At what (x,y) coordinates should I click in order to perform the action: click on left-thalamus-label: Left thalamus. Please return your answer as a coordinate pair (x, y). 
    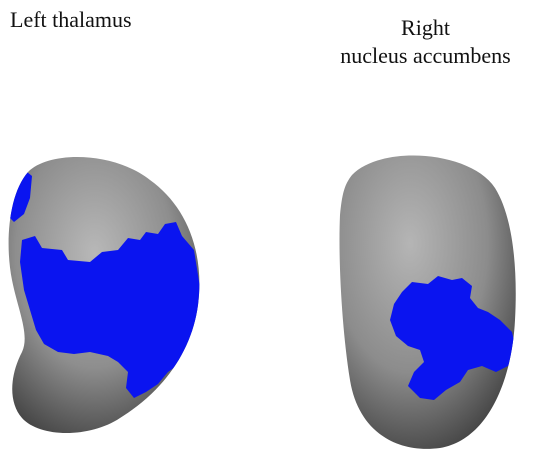
    Looking at the image, I should click on (71, 20).